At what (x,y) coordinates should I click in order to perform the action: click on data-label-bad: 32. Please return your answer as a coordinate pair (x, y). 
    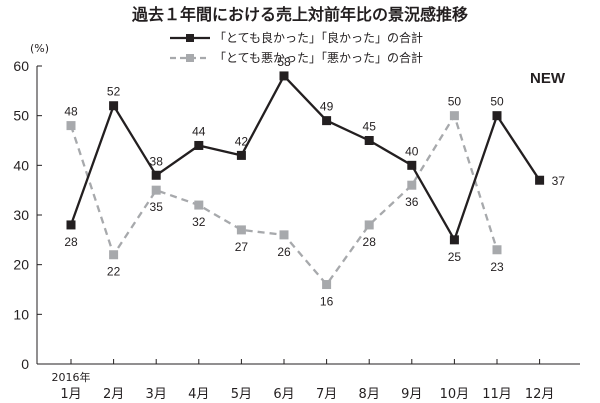
    Looking at the image, I should click on (199, 222).